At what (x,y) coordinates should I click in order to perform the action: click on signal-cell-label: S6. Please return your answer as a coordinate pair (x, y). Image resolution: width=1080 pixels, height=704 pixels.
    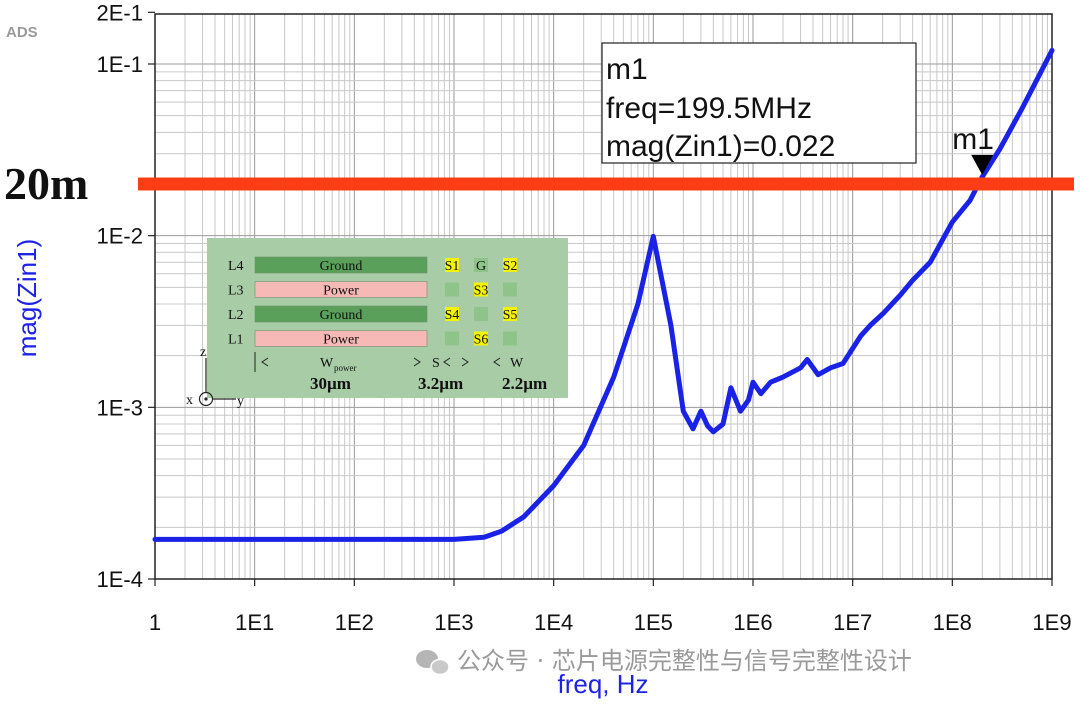
    Looking at the image, I should click on (481, 340).